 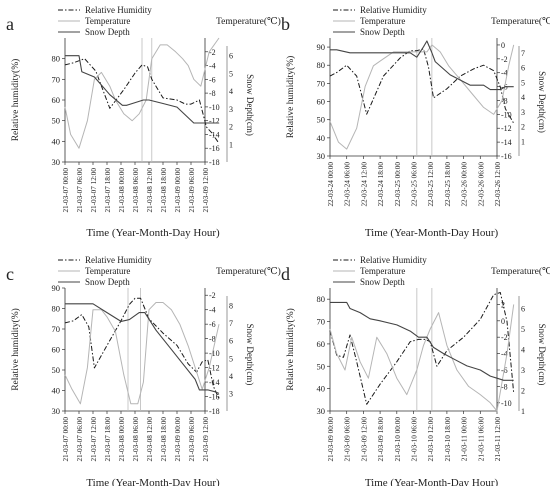 What do you see at coordinates (214, 382) in the screenshot?
I see `temp-tick-label: -14` at bounding box center [214, 382].